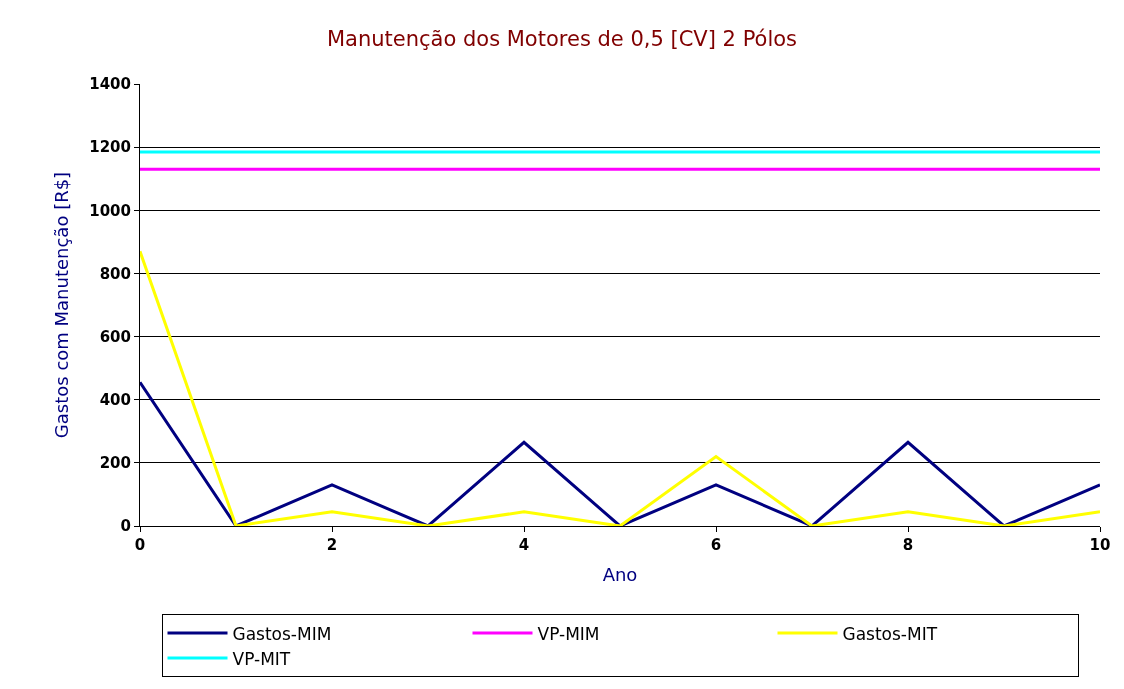  I want to click on y-tick-label: 400, so click(115, 399).